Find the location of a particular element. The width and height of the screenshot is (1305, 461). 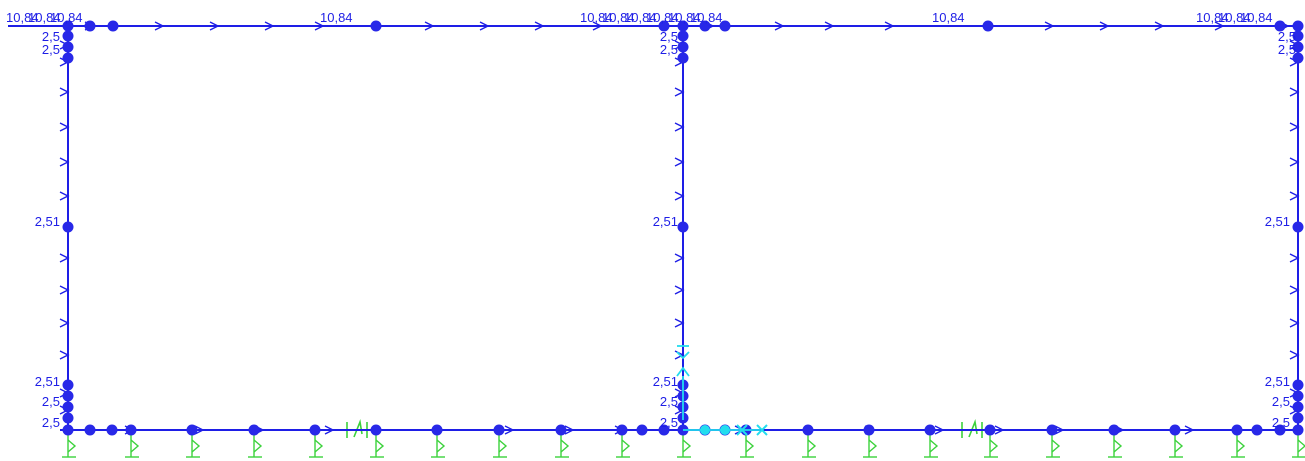

support-layer is located at coordinates (683, 438).